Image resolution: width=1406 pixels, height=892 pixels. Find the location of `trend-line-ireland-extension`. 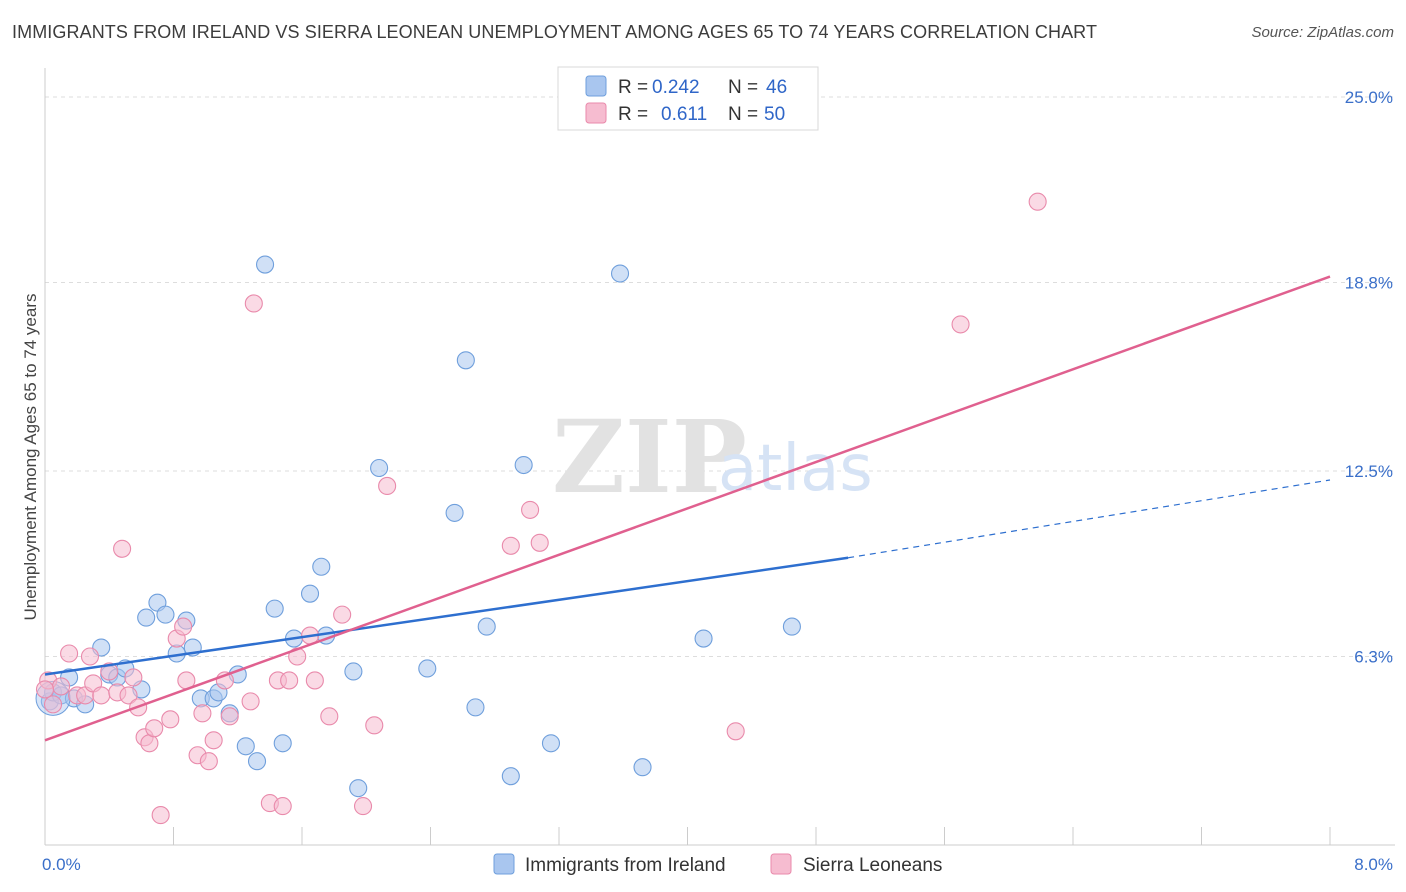

trend-line-ireland-extension is located at coordinates (1089, 519).